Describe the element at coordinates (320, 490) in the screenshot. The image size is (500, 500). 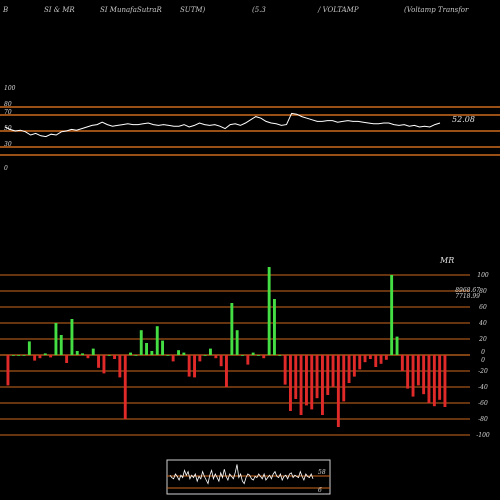
I see `mini-tick-label: 6` at that location.